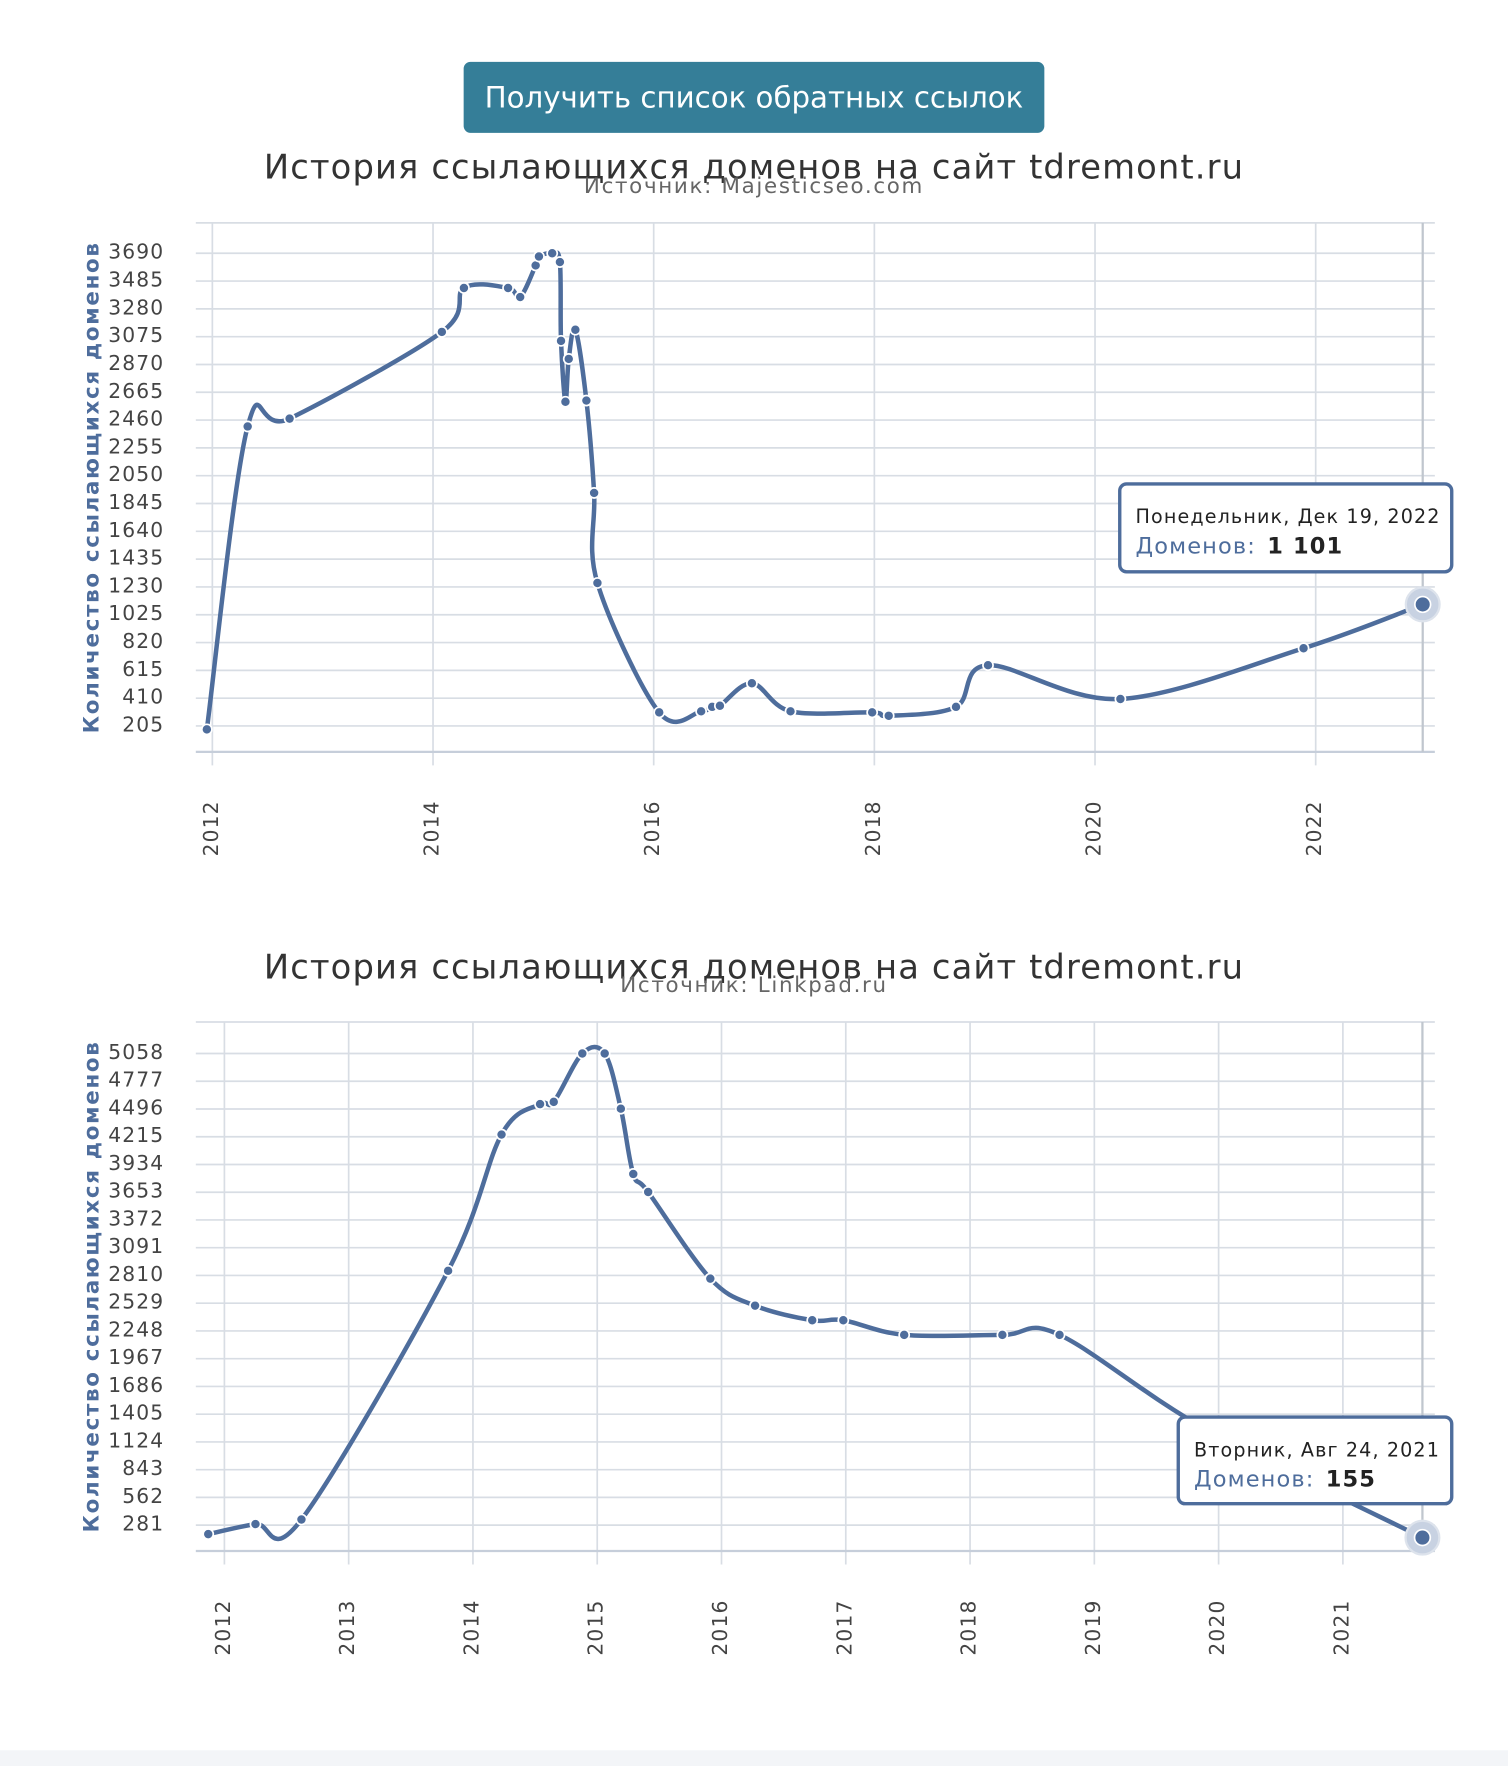  I want to click on y-tick-label: 1124, so click(136, 1440).